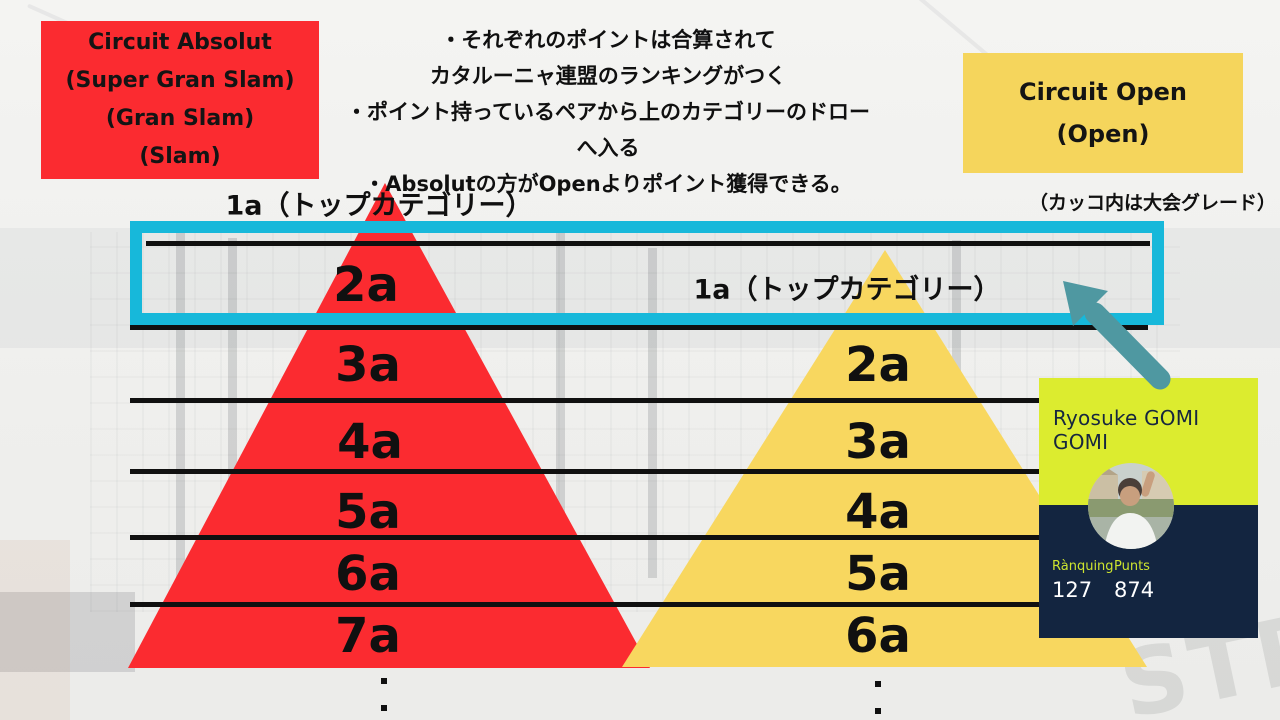 The width and height of the screenshot is (1280, 720). What do you see at coordinates (366, 285) in the screenshot?
I see `absolut-level-label: 2a` at bounding box center [366, 285].